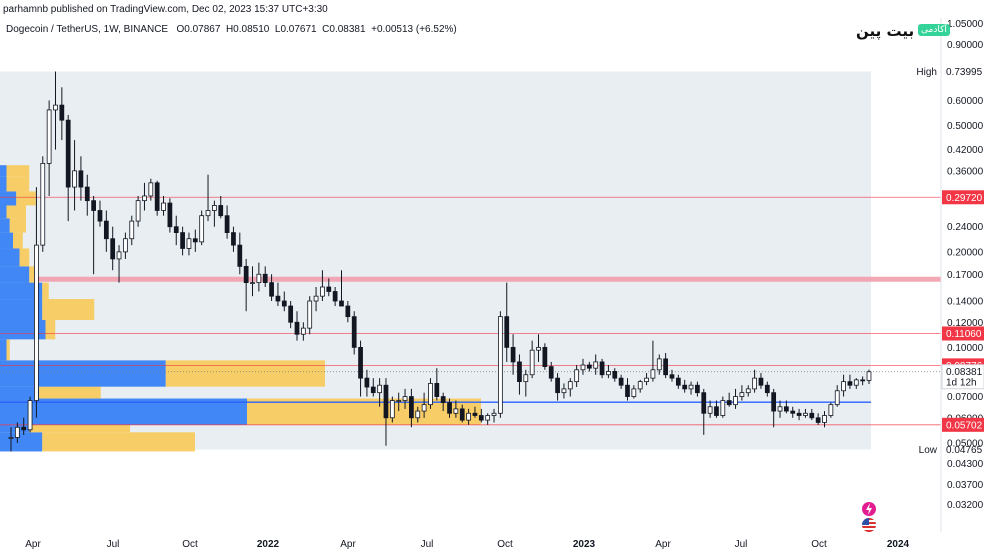 The width and height of the screenshot is (984, 554). What do you see at coordinates (965, 150) in the screenshot?
I see `price-tick: 0.42000` at bounding box center [965, 150].